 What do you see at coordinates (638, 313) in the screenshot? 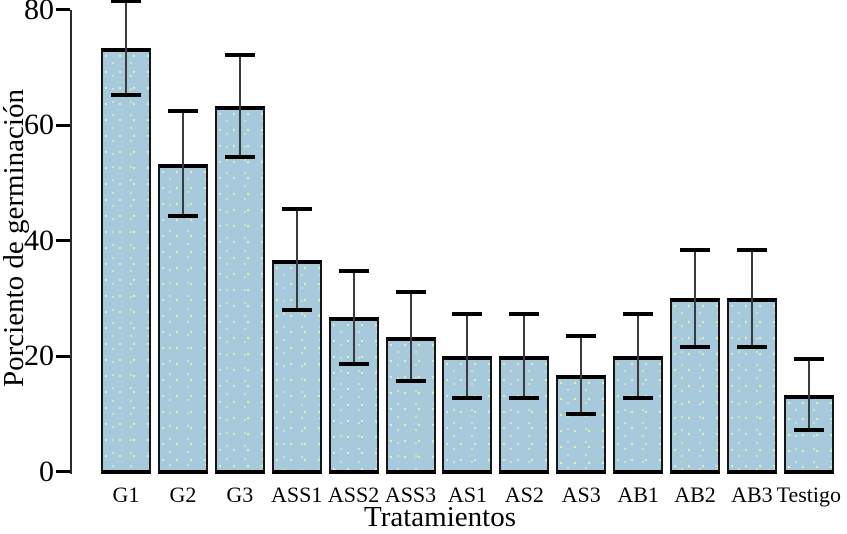
I see `error-cap-top-AB1` at bounding box center [638, 313].